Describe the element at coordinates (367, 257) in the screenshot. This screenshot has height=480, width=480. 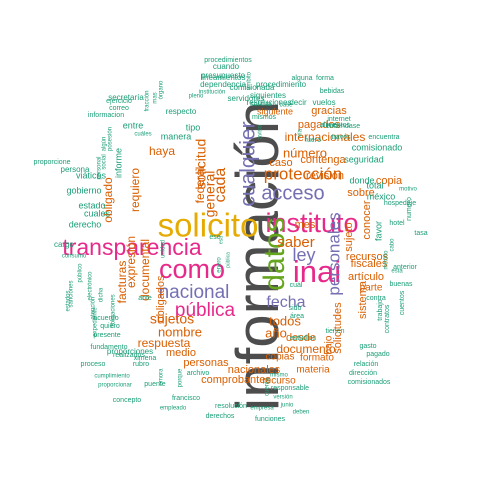
I see `cloud-word: recursos` at that location.